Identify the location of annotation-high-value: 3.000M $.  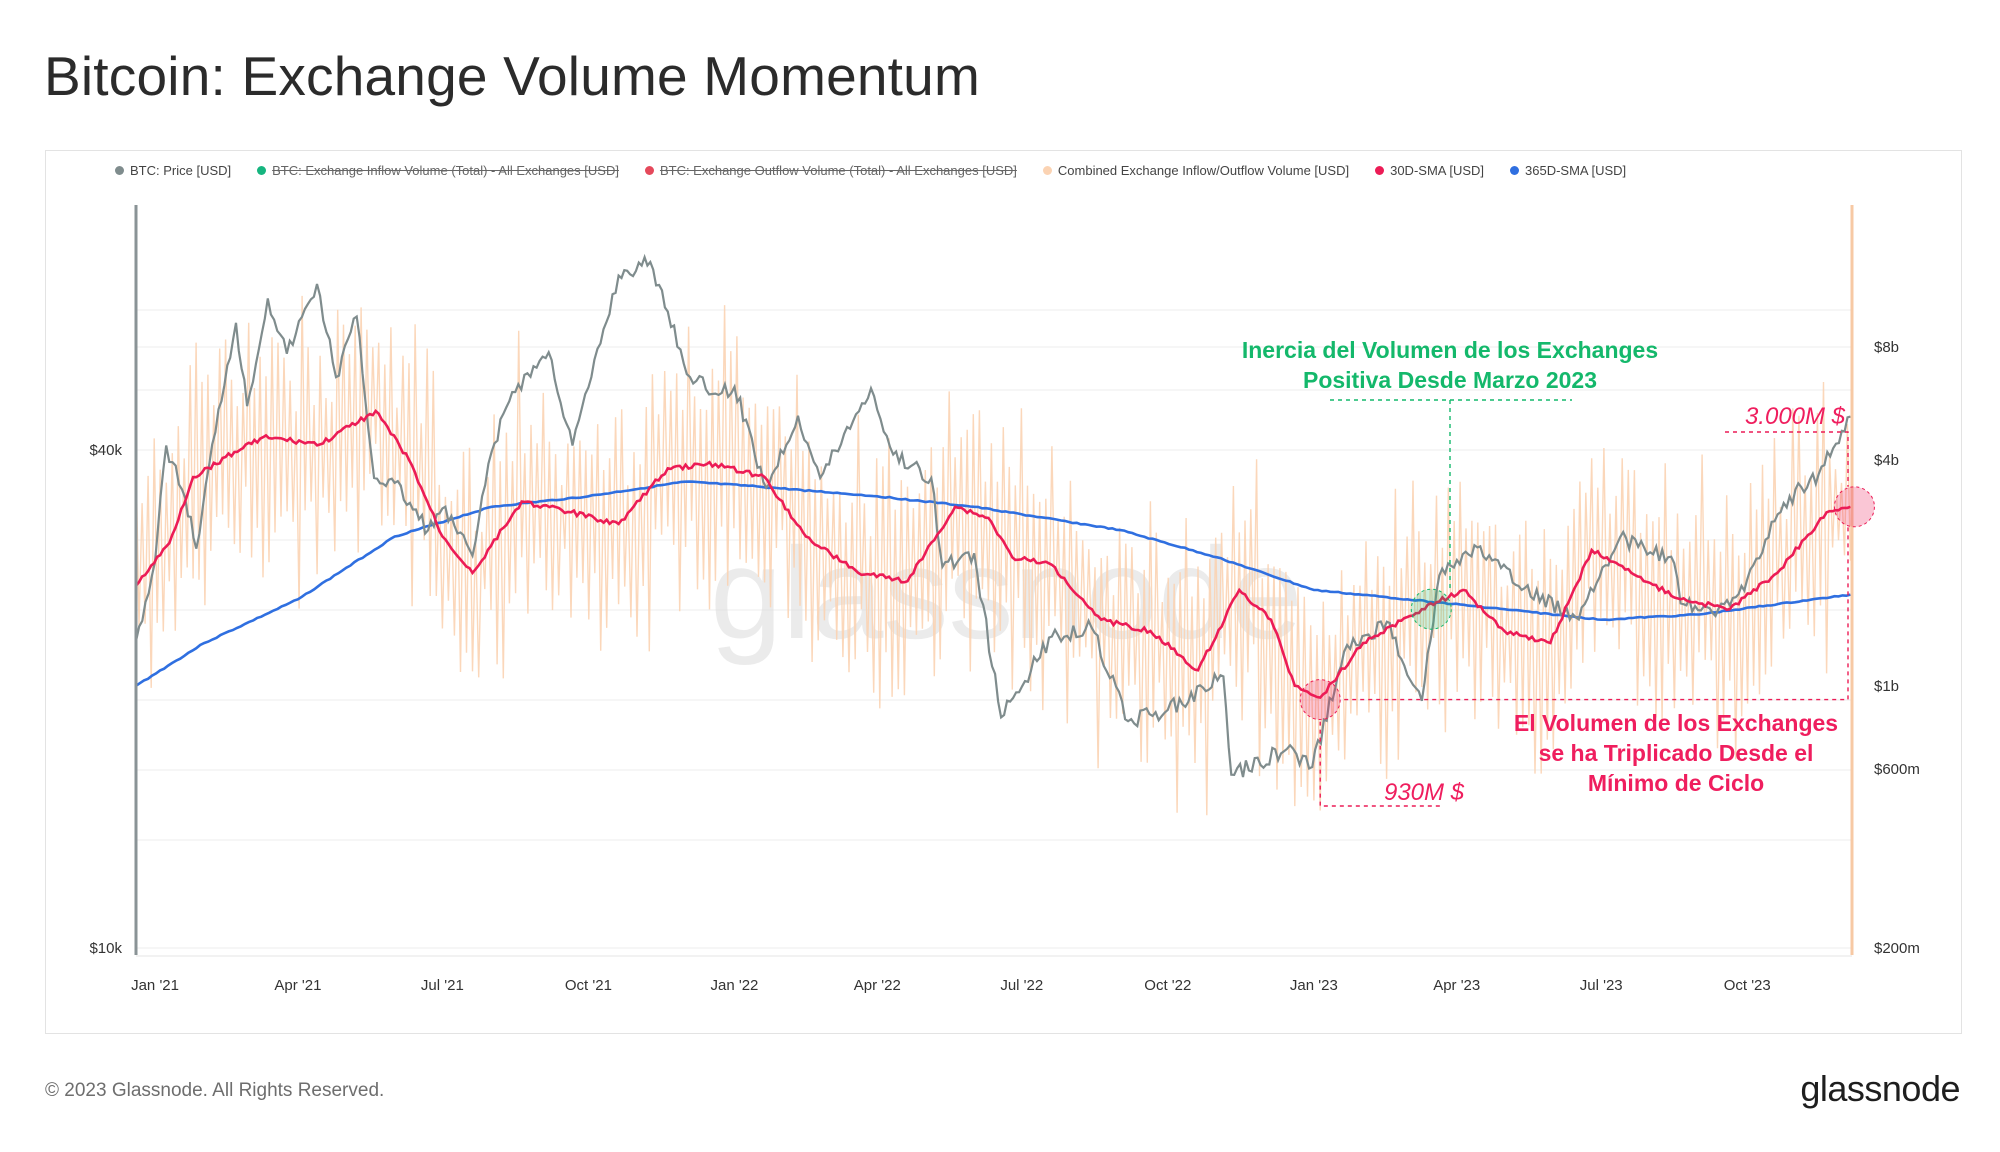
(1795, 416).